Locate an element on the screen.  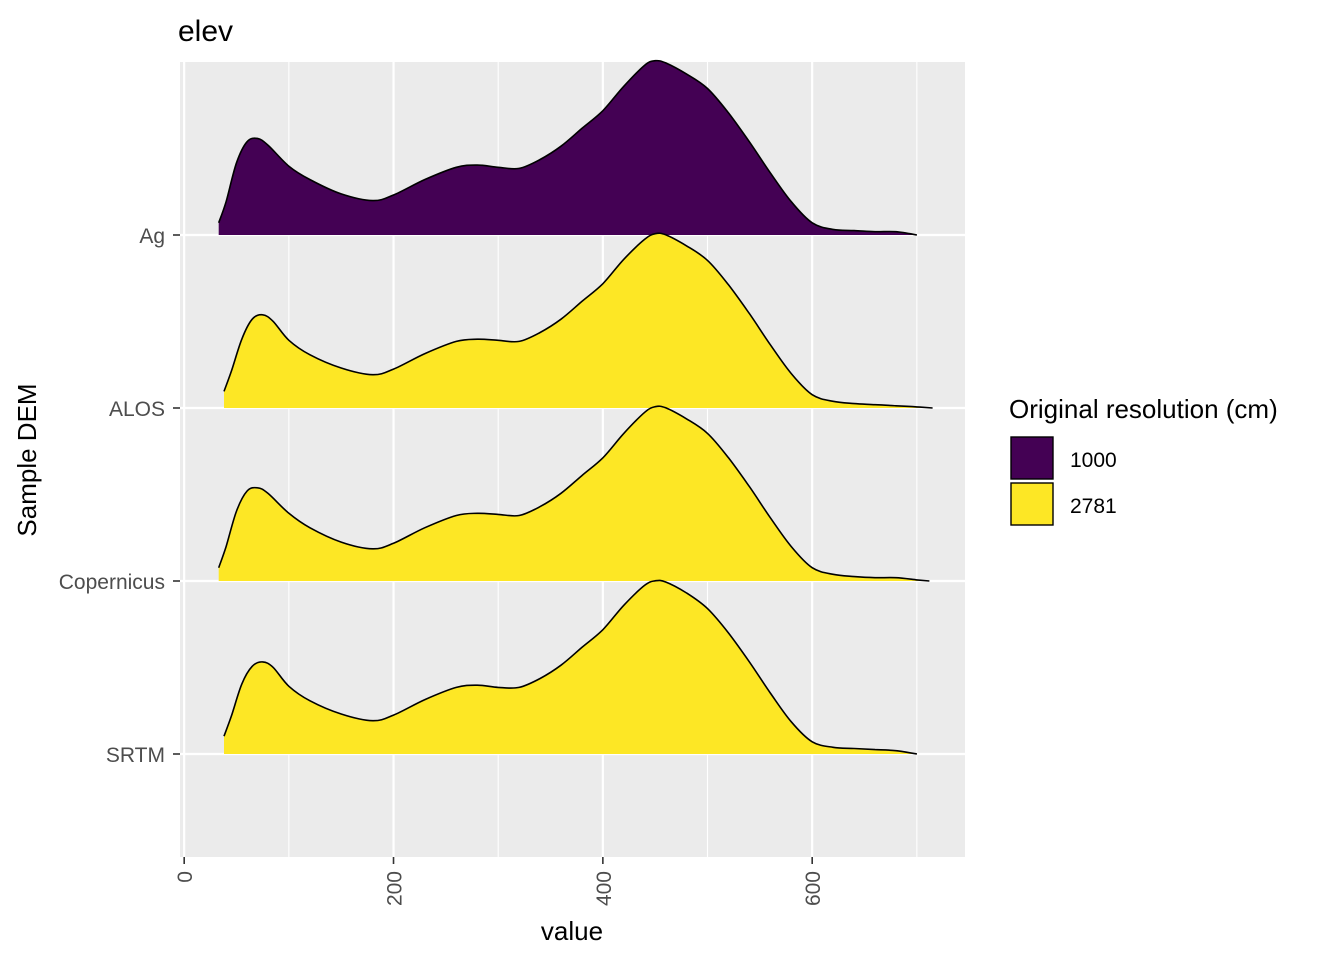
y-axis: SRTM Copernicus ALOS Ag is located at coordinates (119, 496).